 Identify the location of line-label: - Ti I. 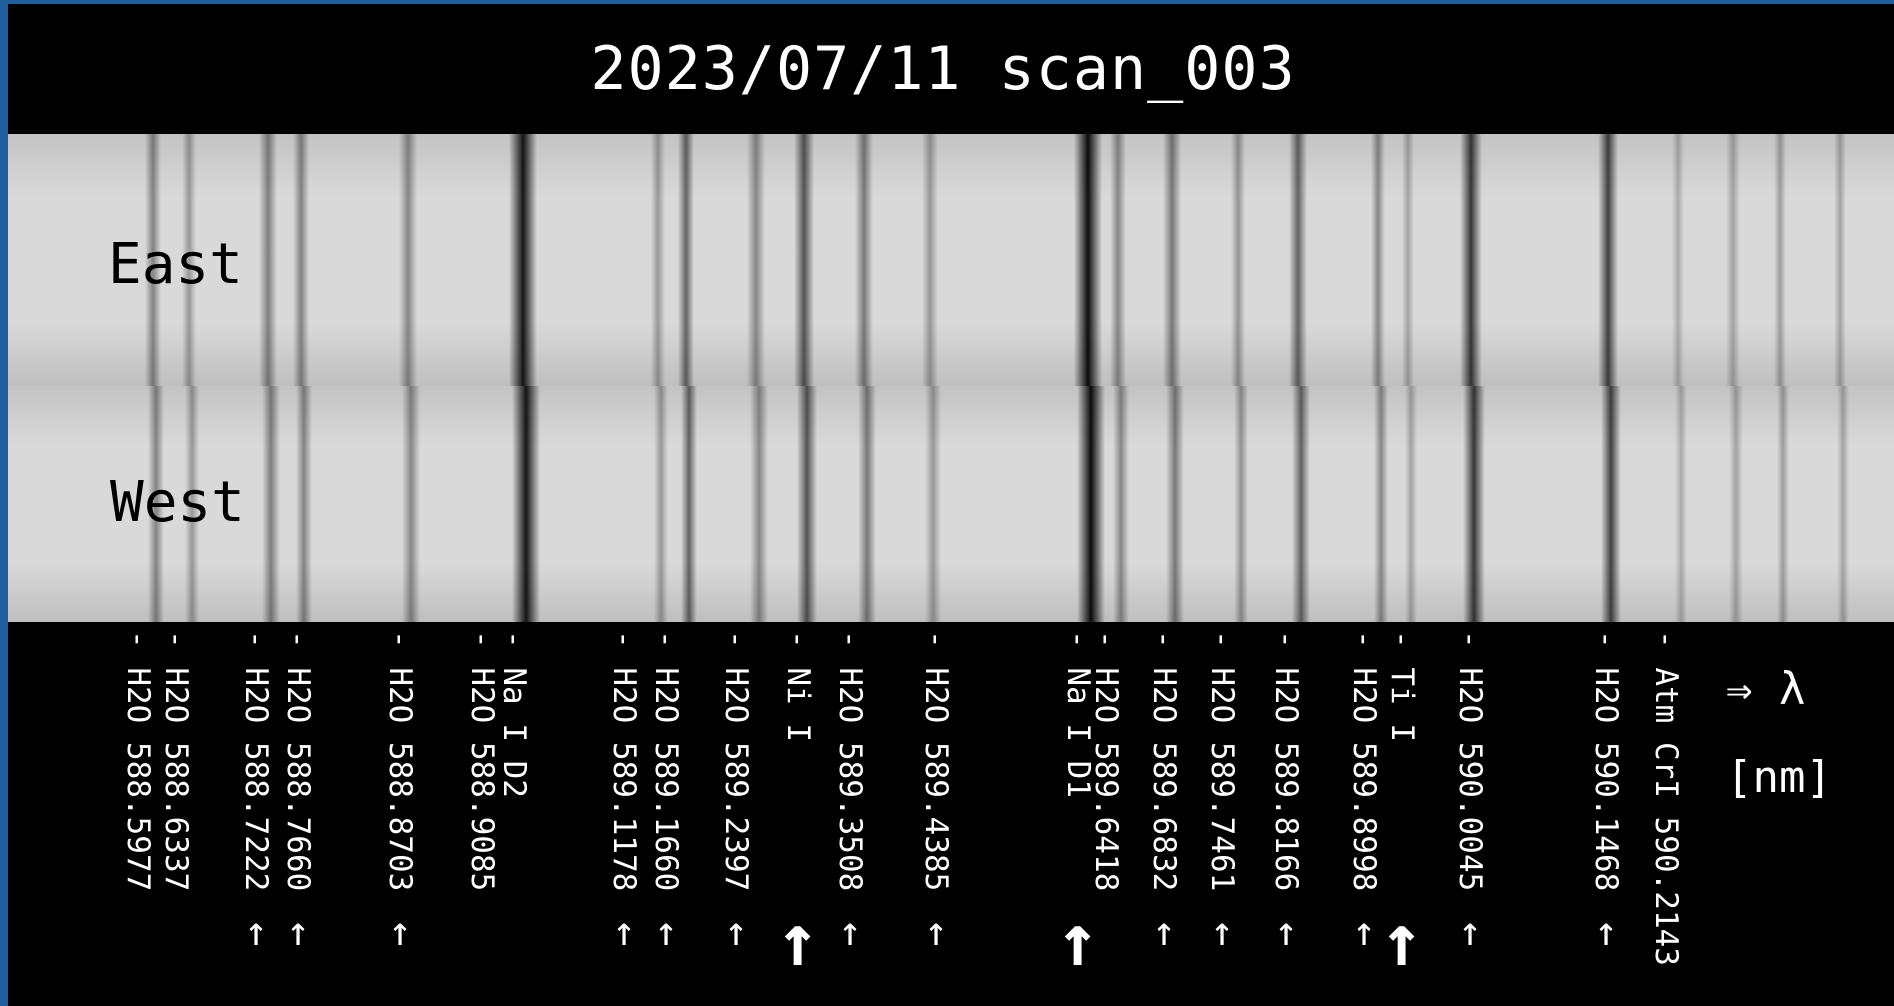
(1402, 686).